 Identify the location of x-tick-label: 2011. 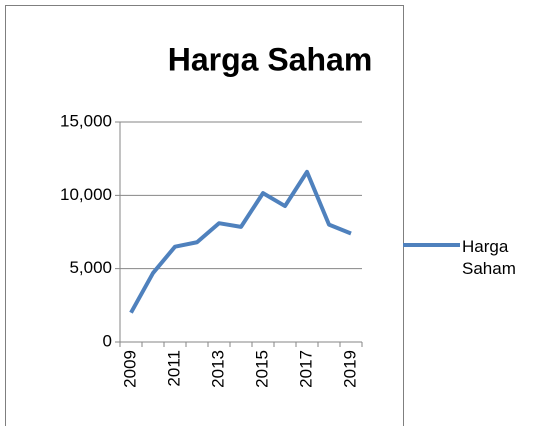
(173, 368).